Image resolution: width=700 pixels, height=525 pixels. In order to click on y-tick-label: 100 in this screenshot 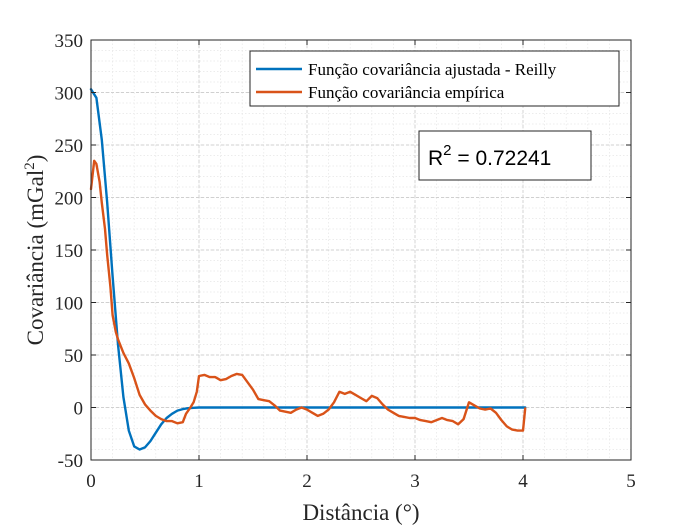, I will do `click(69, 304)`.